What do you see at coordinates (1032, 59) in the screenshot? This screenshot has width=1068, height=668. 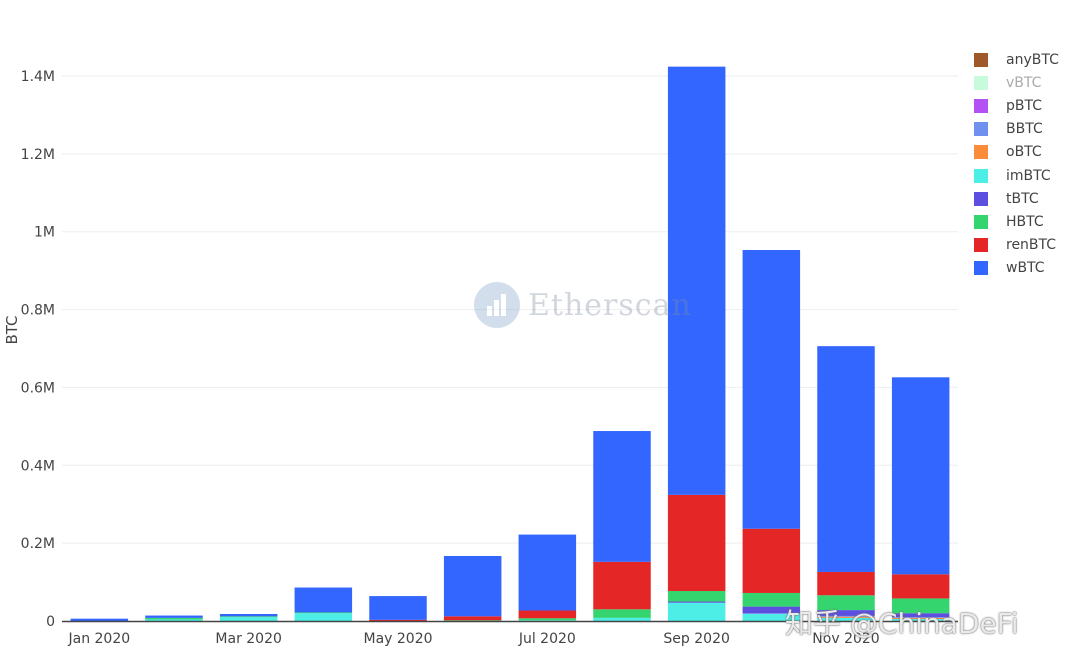 I see `legend-label: anyBTC` at bounding box center [1032, 59].